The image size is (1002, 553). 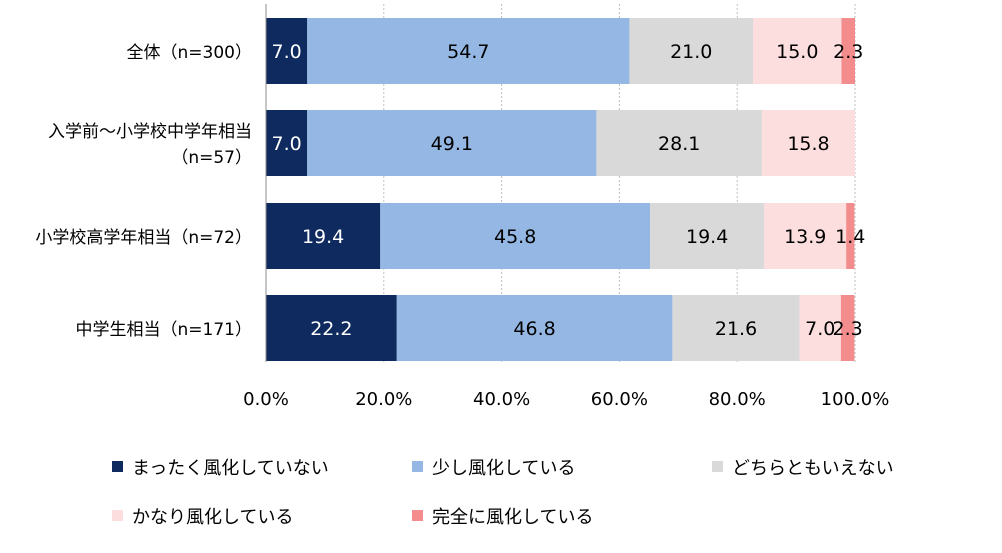 I want to click on data-label: 15.8, so click(x=808, y=144).